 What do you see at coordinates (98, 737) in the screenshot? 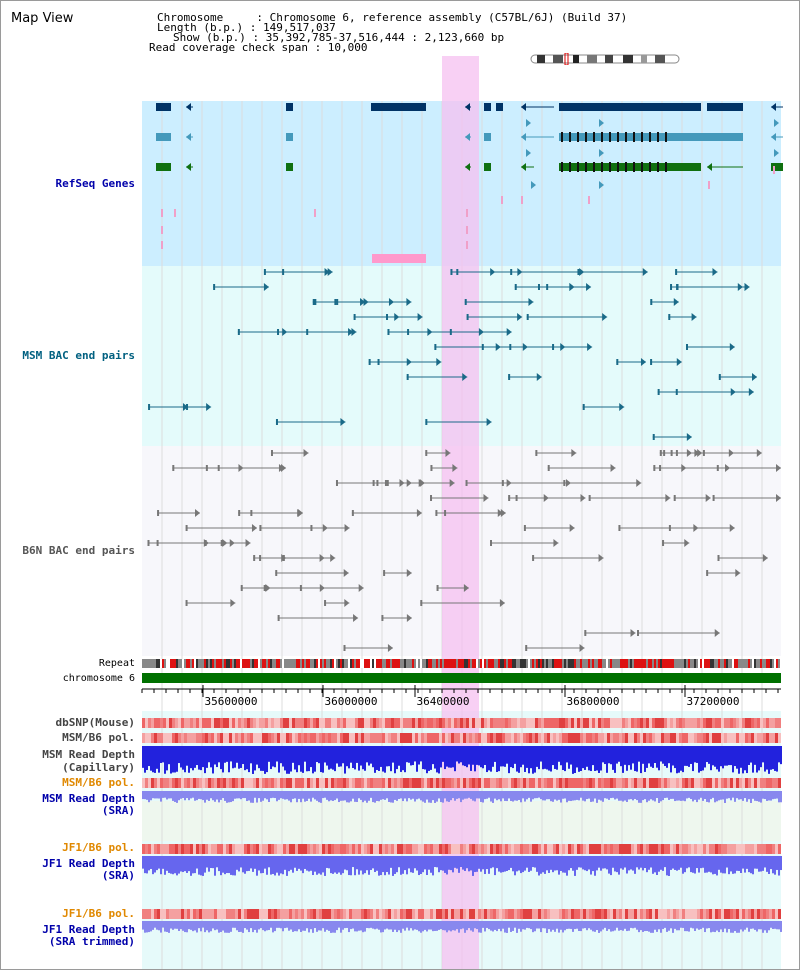
I see `msm-b6-pol-label: MSM/B6 pol.` at bounding box center [98, 737].